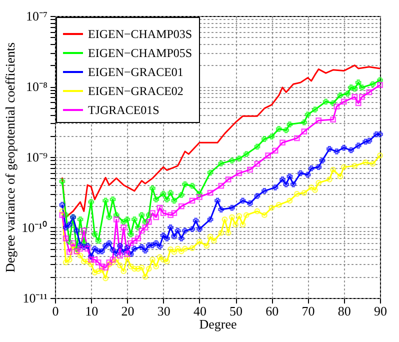 This screenshot has height=342, width=399. Describe the element at coordinates (218, 324) in the screenshot. I see `x-axis-title: Degree` at that location.